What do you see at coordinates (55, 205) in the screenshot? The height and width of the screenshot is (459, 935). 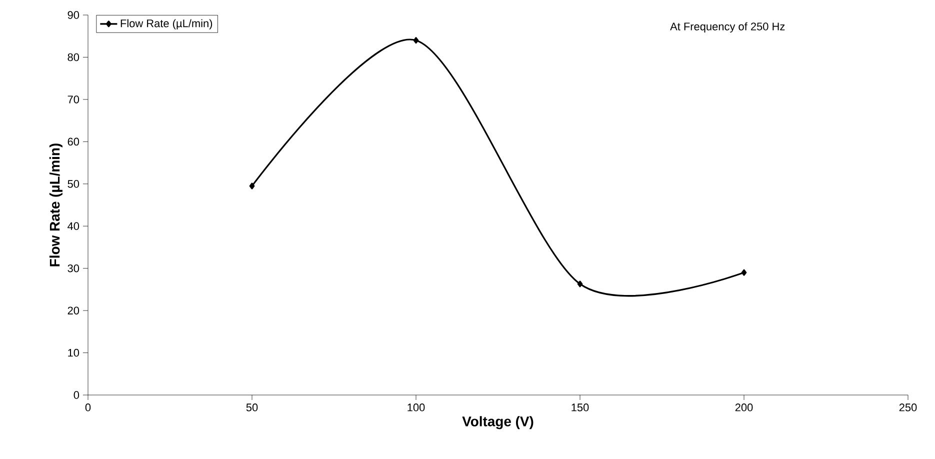 I see `y-axis-title: Flow Rate (µL/min)` at bounding box center [55, 205].